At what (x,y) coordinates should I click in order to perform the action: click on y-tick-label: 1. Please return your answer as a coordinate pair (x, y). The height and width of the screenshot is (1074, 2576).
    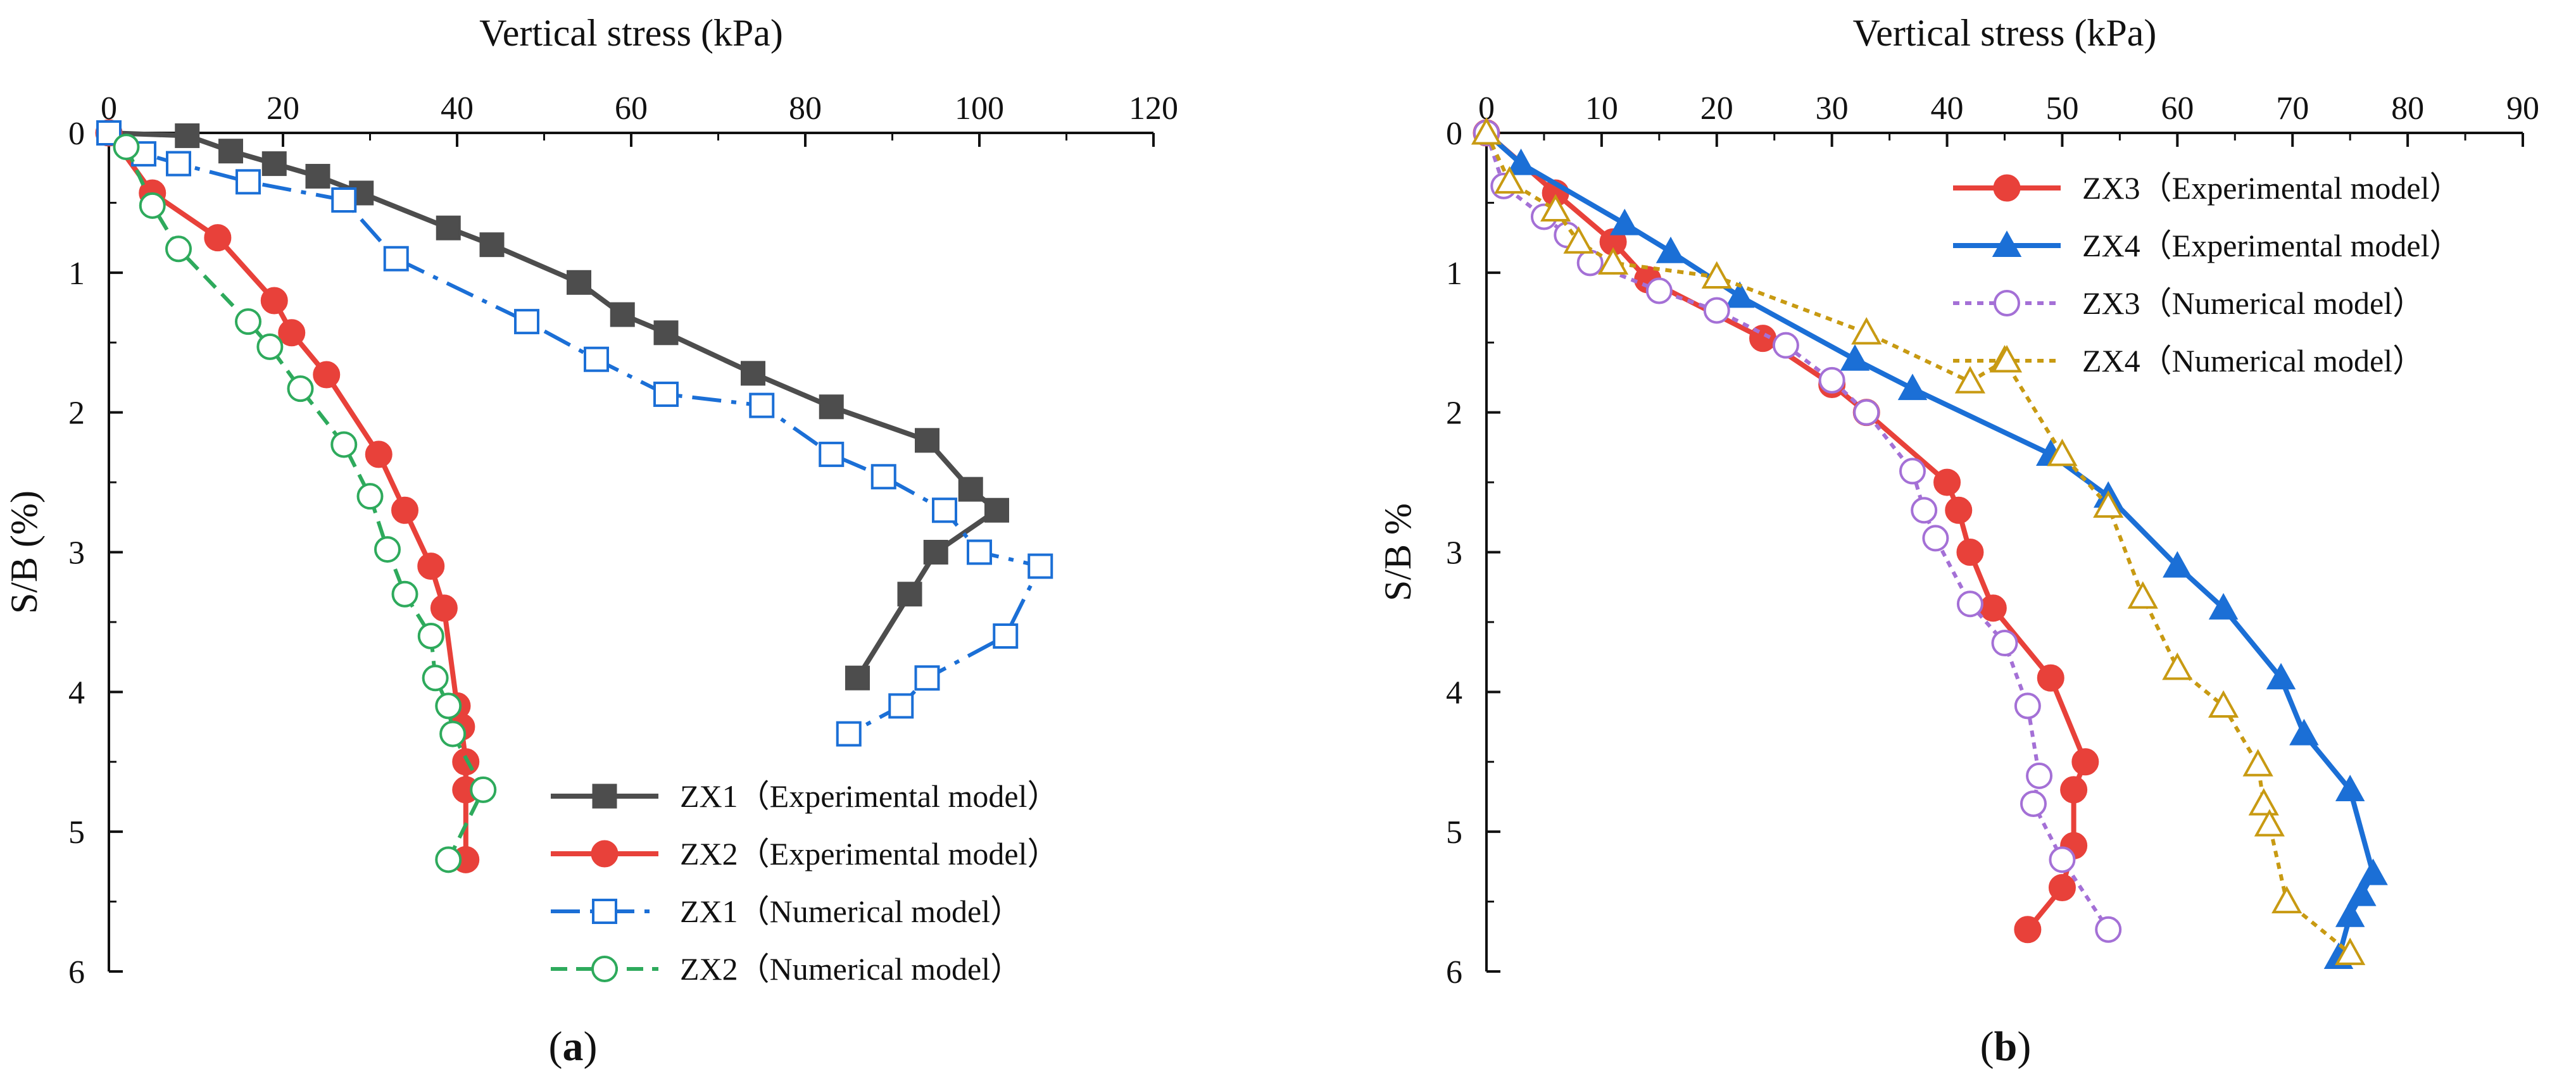
    Looking at the image, I should click on (76, 274).